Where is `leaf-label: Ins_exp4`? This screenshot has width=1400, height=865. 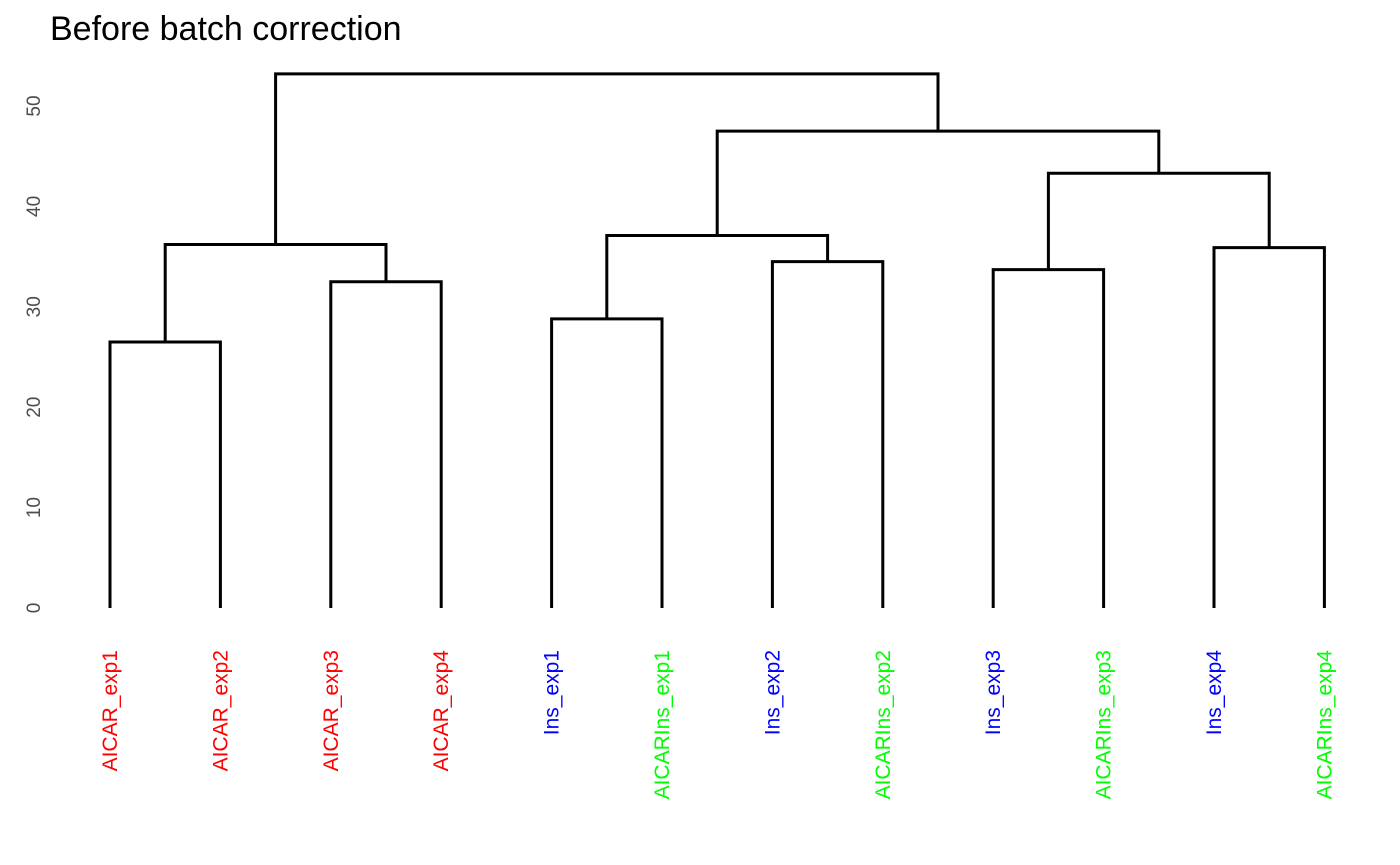 leaf-label: Ins_exp4 is located at coordinates (1214, 693).